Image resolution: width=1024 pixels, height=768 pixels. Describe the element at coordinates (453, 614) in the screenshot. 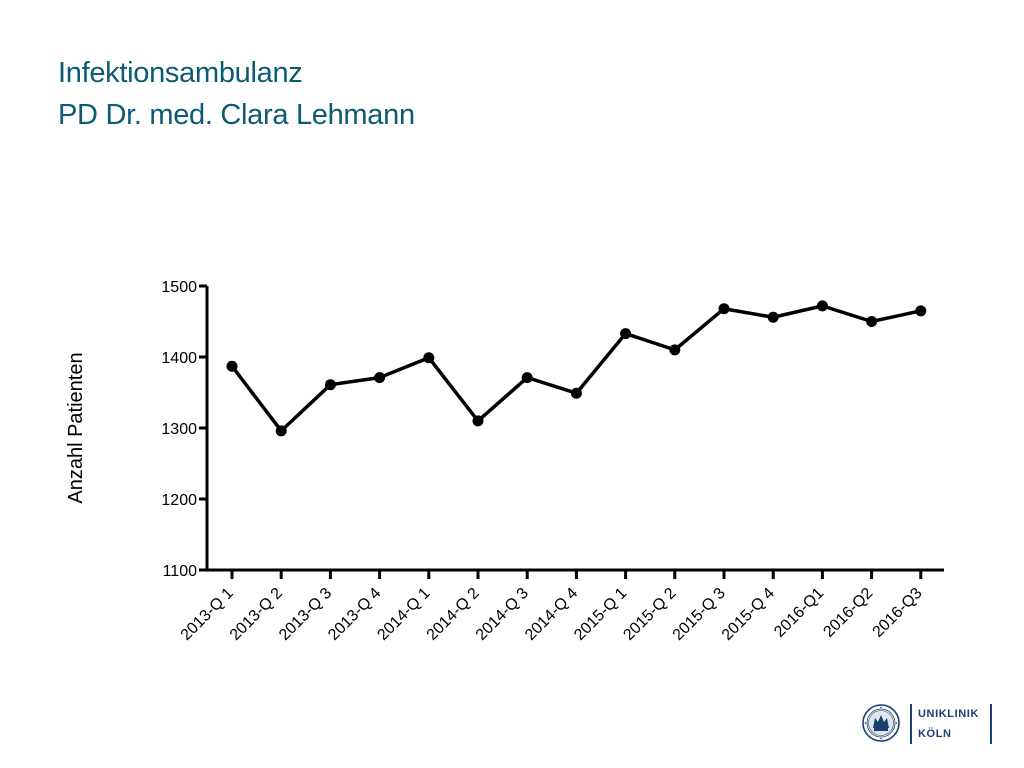

I see `x-tick-label: 2014-Q 2` at that location.